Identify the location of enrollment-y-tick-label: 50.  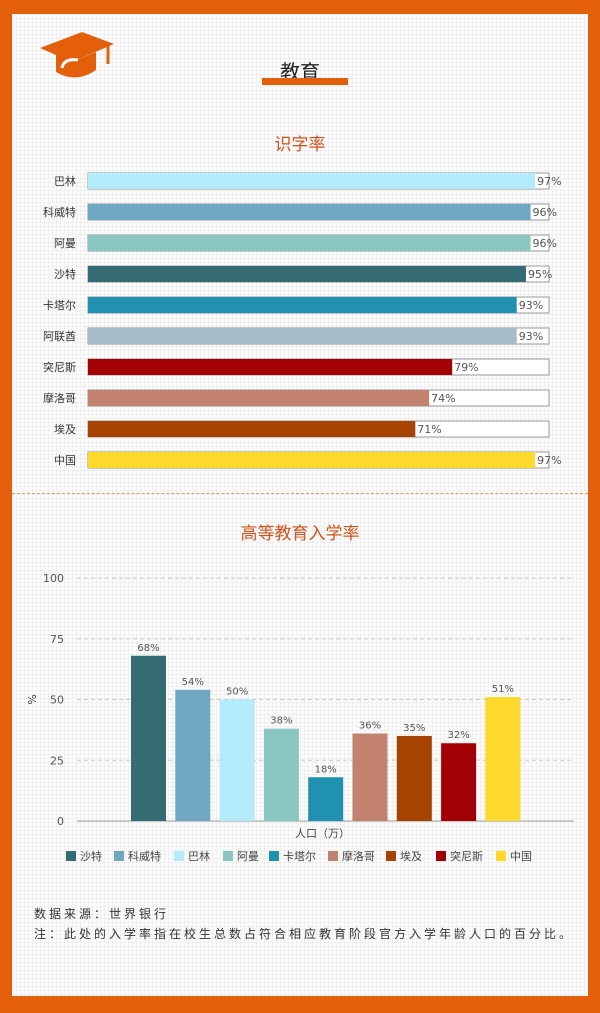
(57, 700).